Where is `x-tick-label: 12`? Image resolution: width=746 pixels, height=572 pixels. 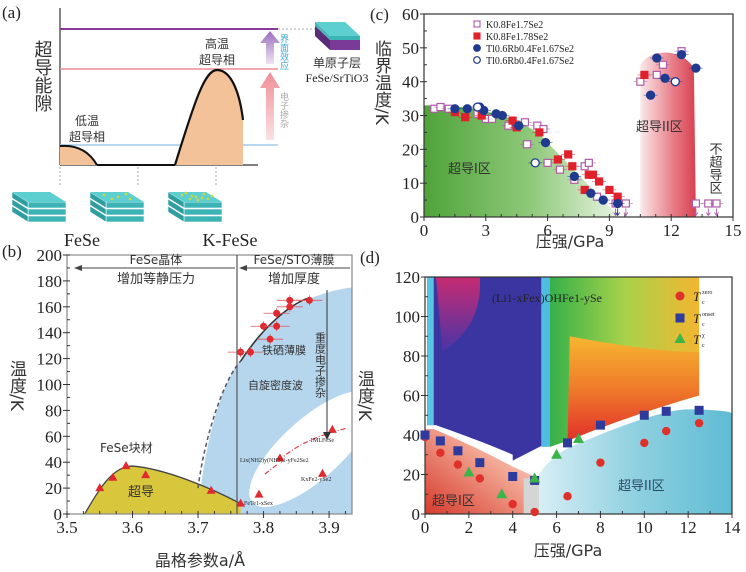 x-tick-label: 12 is located at coordinates (671, 230).